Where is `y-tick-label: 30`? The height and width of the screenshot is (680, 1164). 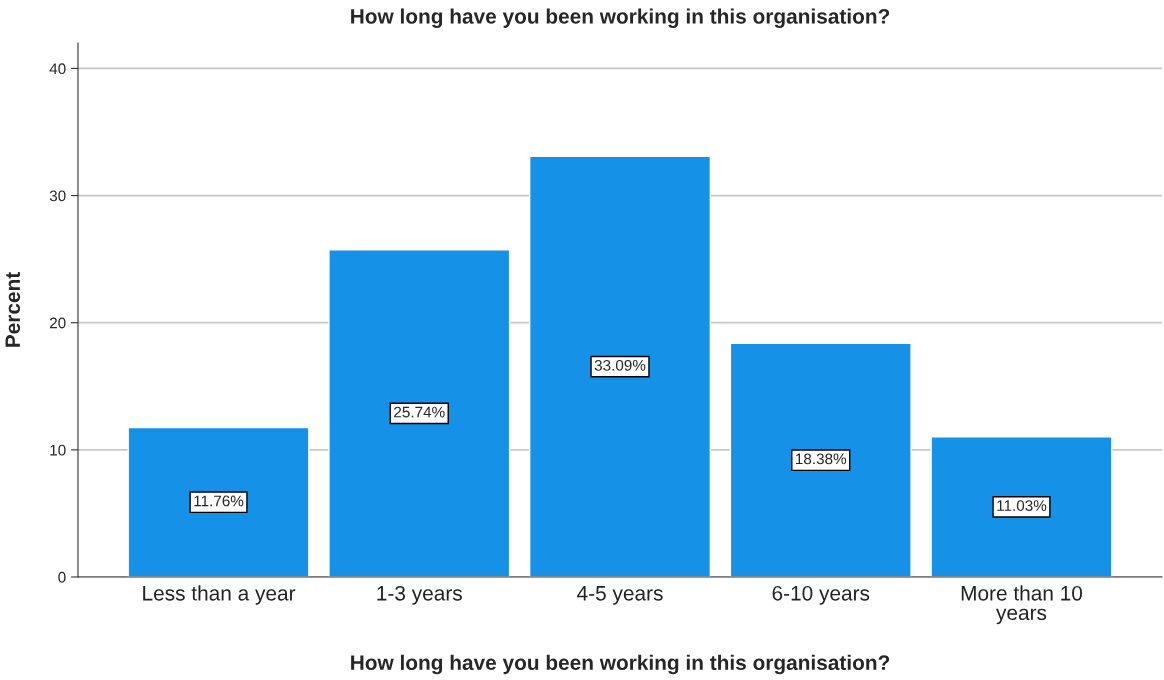 y-tick-label: 30 is located at coordinates (57, 196).